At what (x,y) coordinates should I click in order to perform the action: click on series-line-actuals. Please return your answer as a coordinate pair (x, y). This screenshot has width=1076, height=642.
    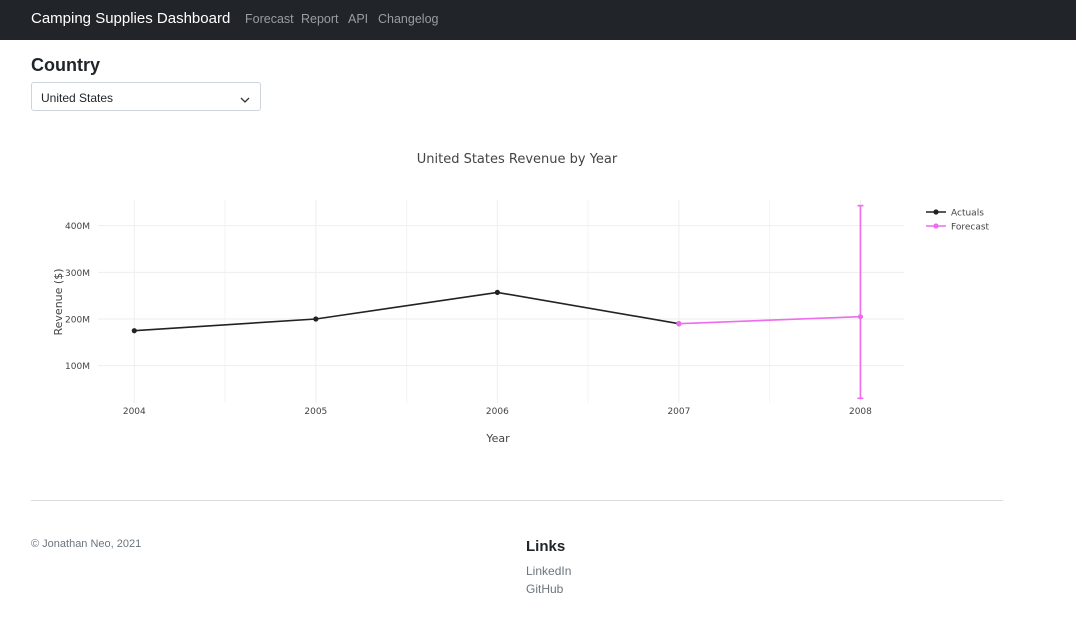
    Looking at the image, I should click on (407, 311).